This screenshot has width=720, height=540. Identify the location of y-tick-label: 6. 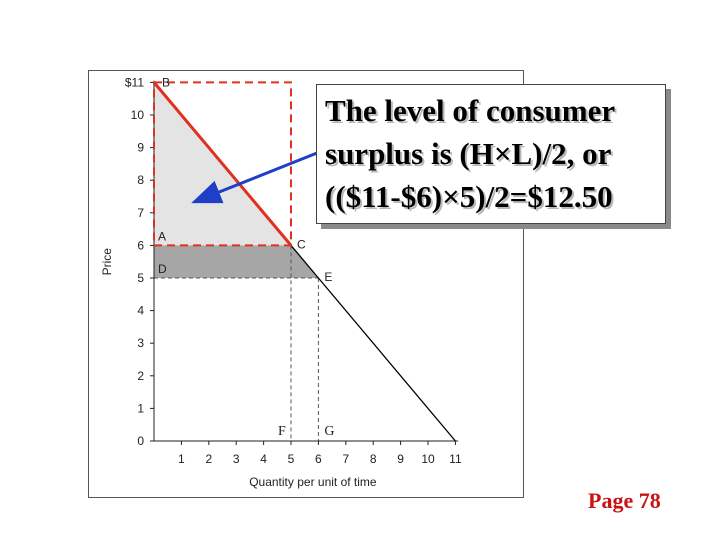
(140, 245).